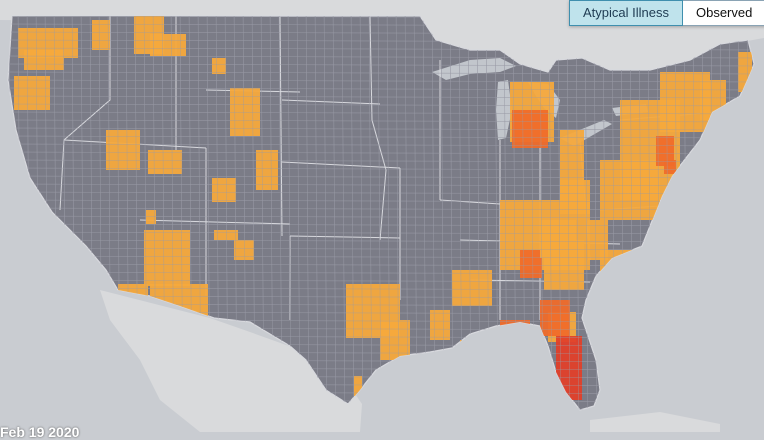  What do you see at coordinates (40, 432) in the screenshot?
I see `date-label: Feb 19 2020` at bounding box center [40, 432].